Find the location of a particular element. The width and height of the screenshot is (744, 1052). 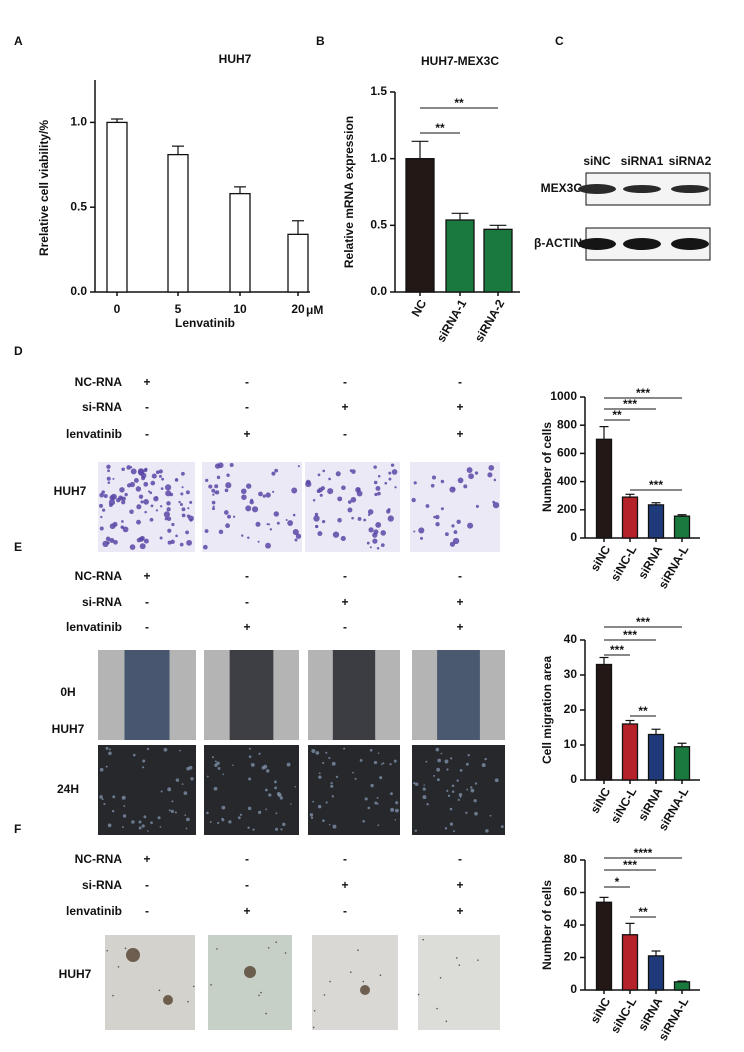

panel-label: E is located at coordinates (18, 547).